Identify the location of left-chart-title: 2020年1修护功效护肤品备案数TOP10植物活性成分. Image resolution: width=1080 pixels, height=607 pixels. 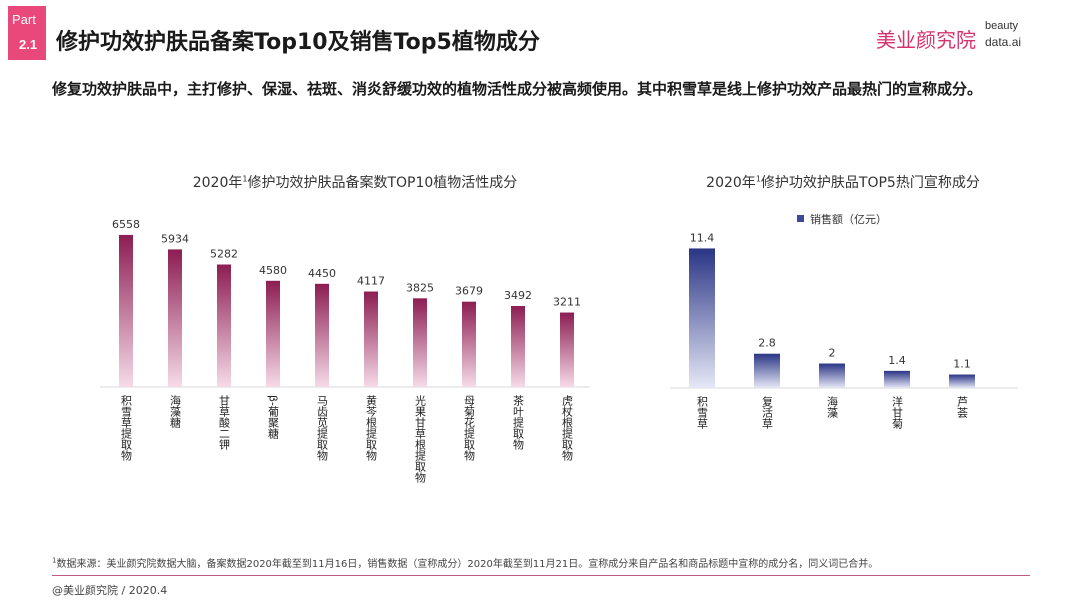
(355, 182).